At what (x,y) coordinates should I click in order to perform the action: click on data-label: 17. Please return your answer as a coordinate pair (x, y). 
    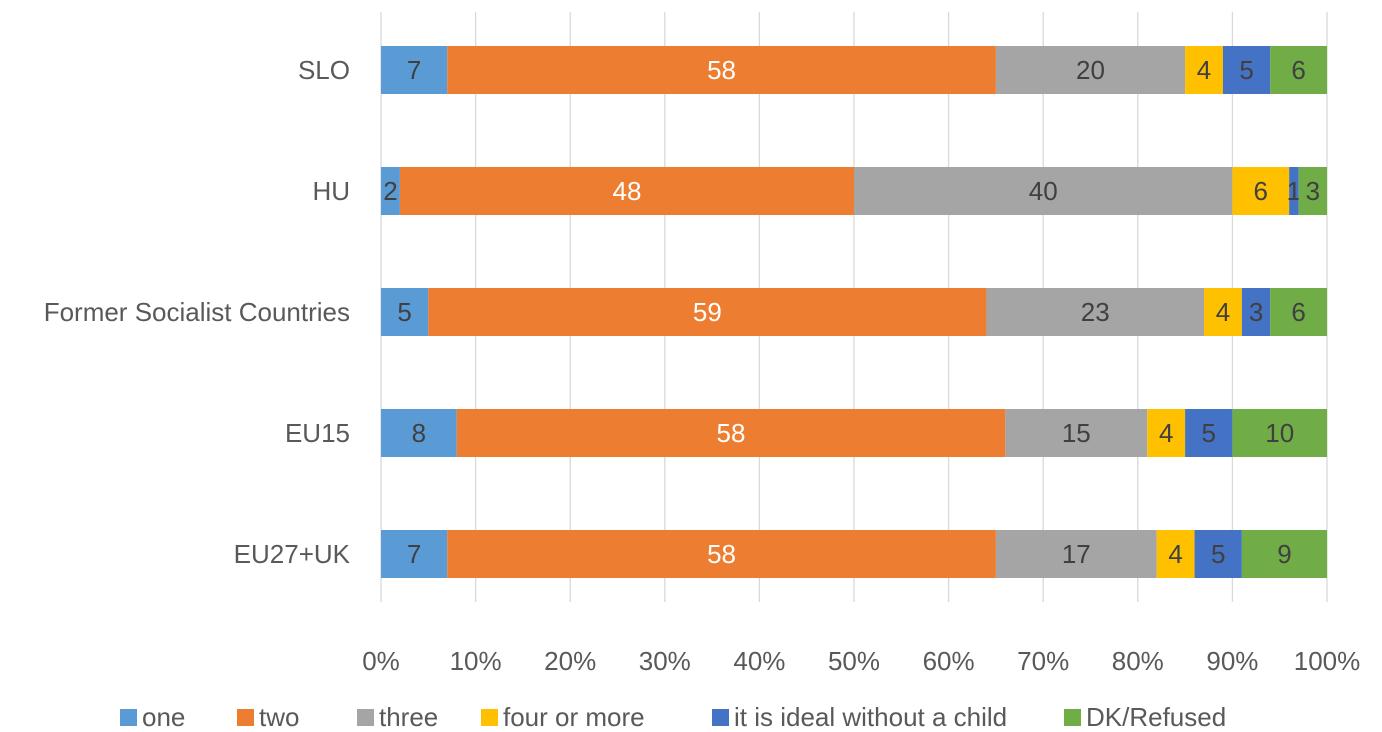
    Looking at the image, I should click on (1076, 554).